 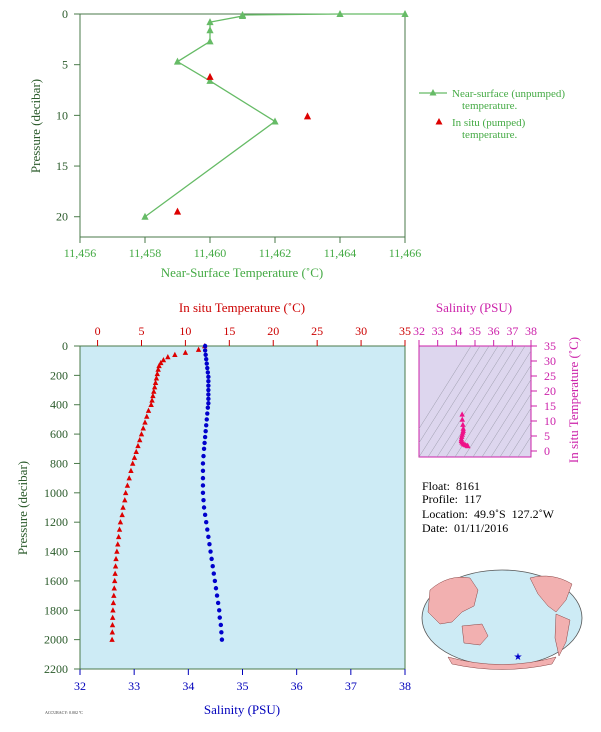 What do you see at coordinates (62, 166) in the screenshot?
I see `near-surface-y-tick-label: 15` at bounding box center [62, 166].